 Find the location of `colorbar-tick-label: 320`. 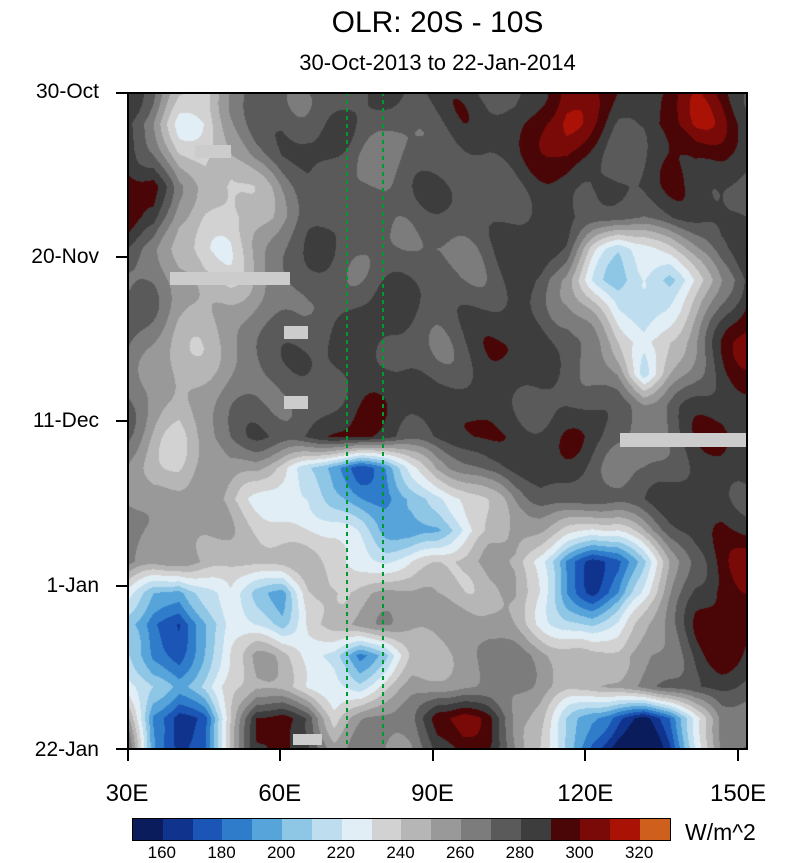

colorbar-tick-label: 320 is located at coordinates (639, 852).